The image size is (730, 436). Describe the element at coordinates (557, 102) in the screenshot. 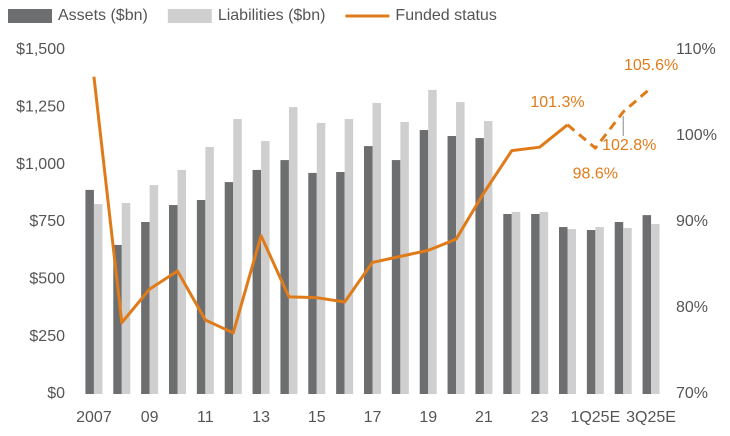

I see `value-label: 101.3%` at that location.